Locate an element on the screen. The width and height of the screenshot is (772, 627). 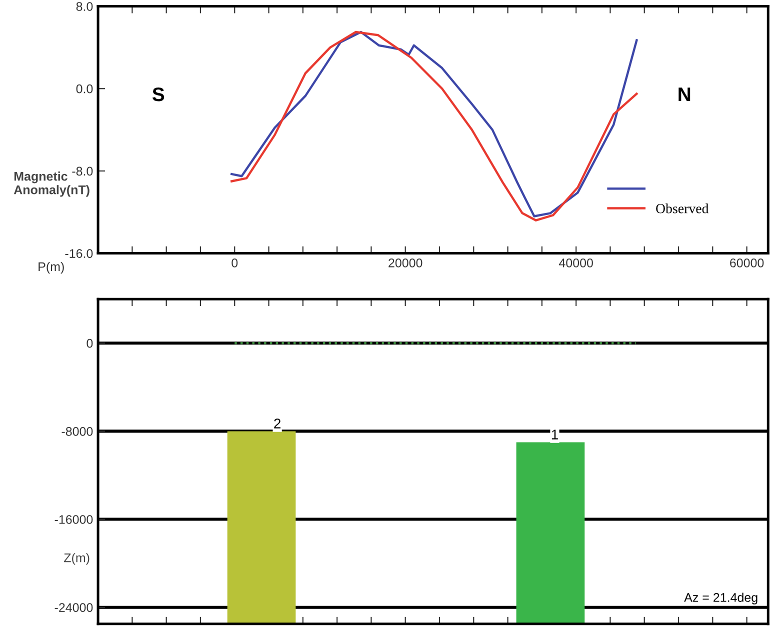
y-tick-label: -8000 is located at coordinates (77, 431).